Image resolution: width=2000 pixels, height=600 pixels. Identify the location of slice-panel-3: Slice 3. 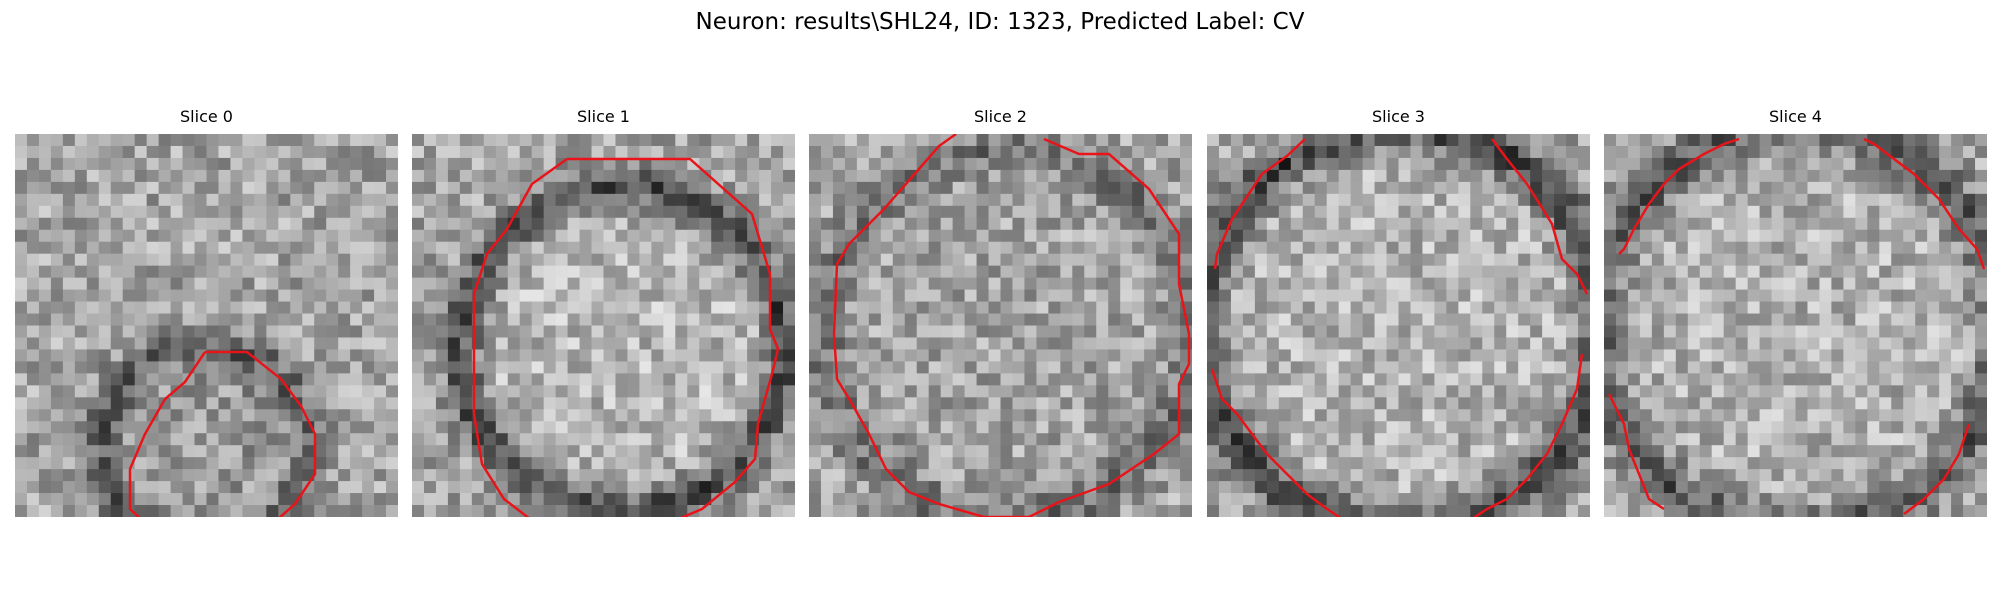
(1398, 312).